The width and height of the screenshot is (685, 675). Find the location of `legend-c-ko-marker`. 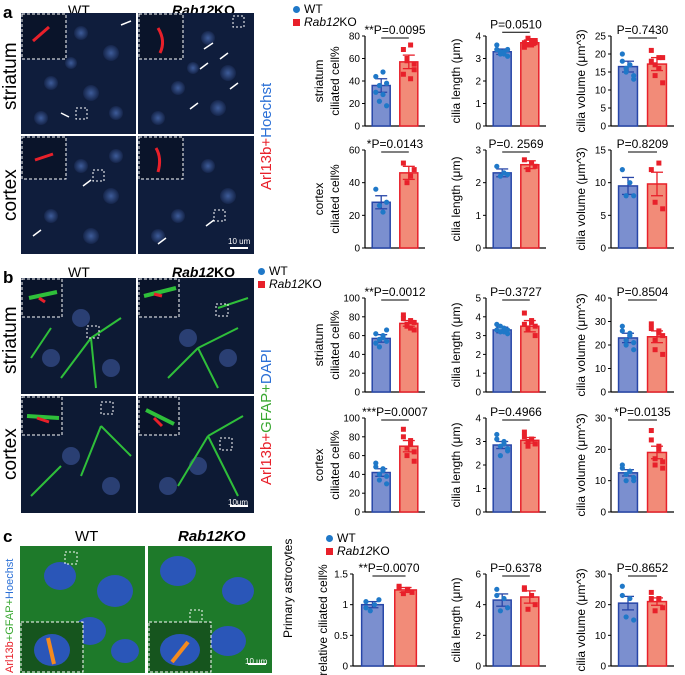

legend-c-ko-marker is located at coordinates (329, 552).